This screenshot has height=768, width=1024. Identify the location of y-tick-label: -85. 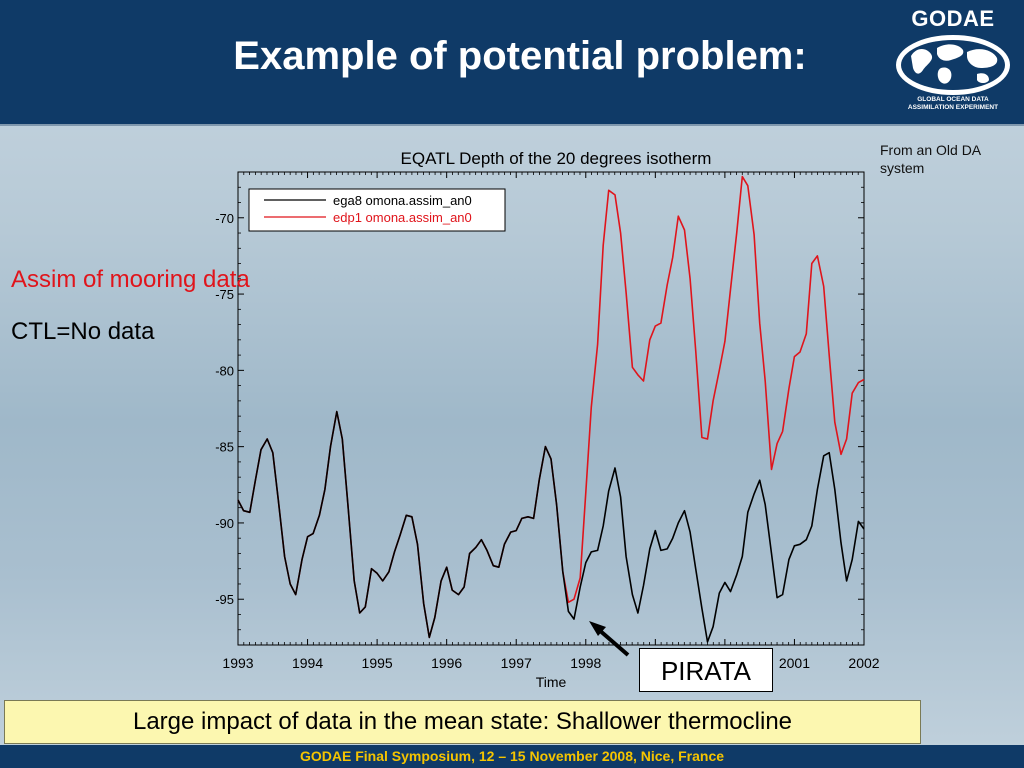
(224, 447).